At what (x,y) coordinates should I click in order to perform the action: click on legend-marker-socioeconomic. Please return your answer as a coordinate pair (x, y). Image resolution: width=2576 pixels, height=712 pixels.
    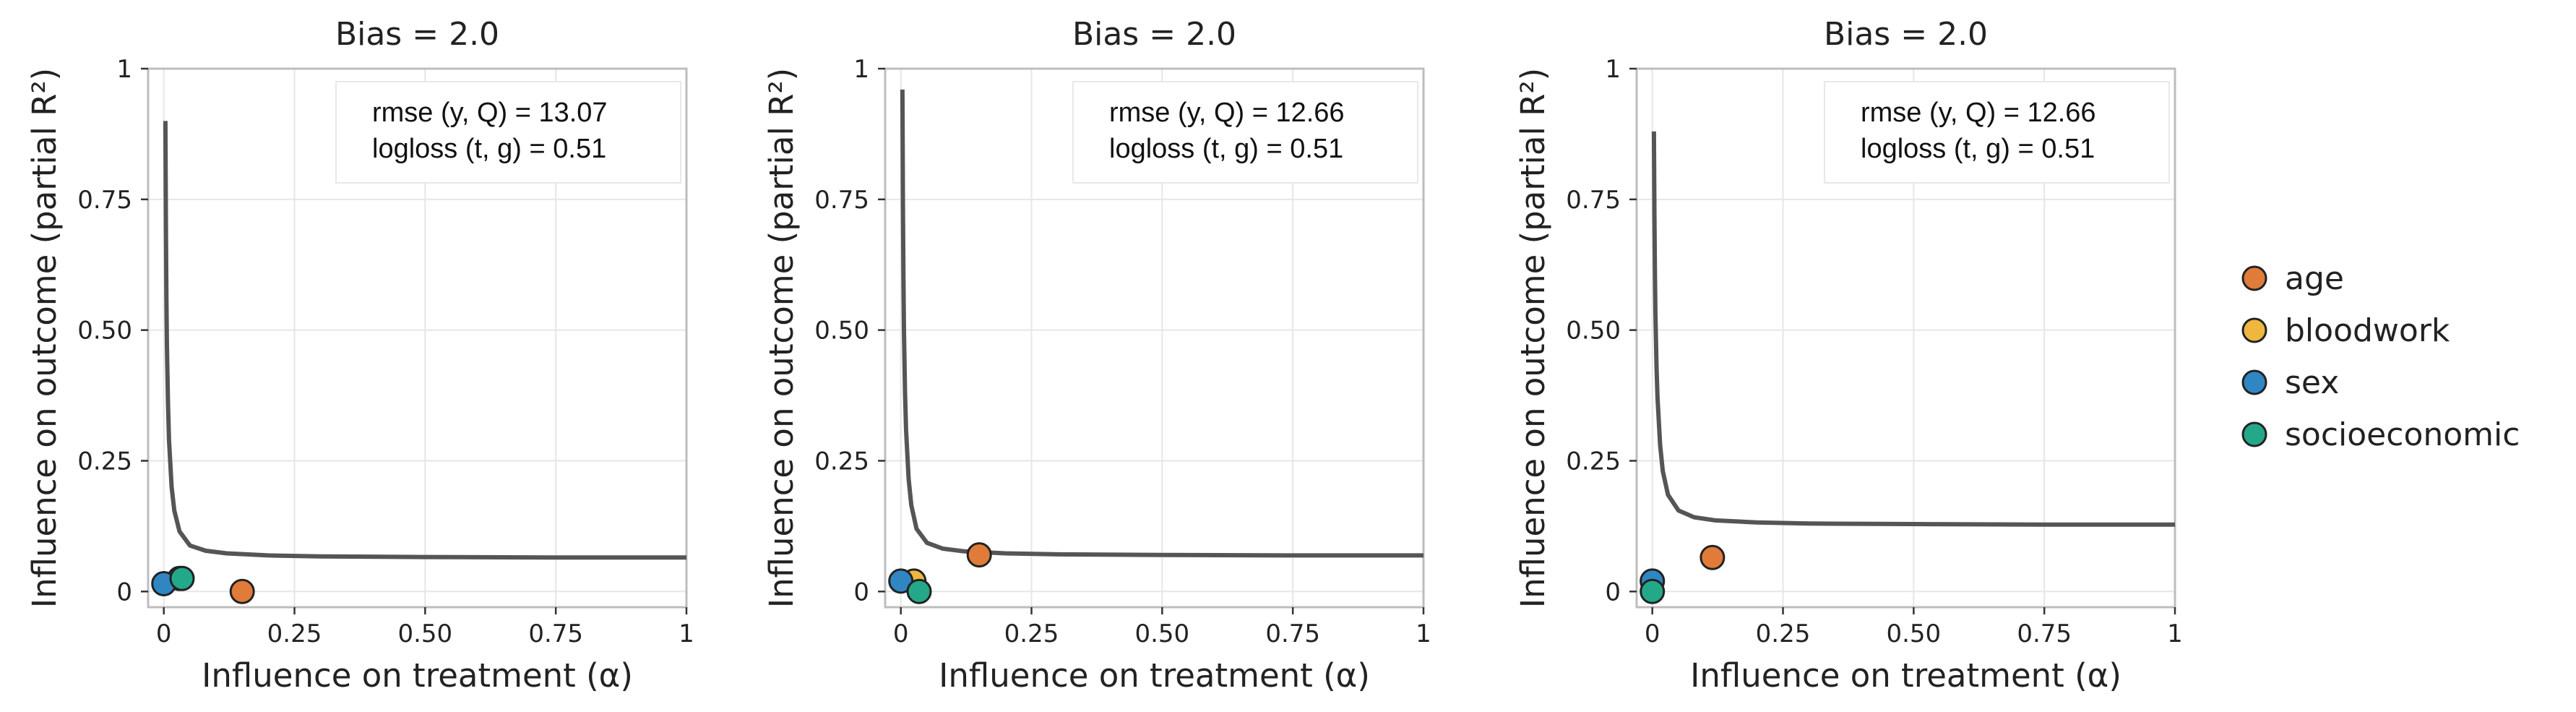
    Looking at the image, I should click on (2254, 434).